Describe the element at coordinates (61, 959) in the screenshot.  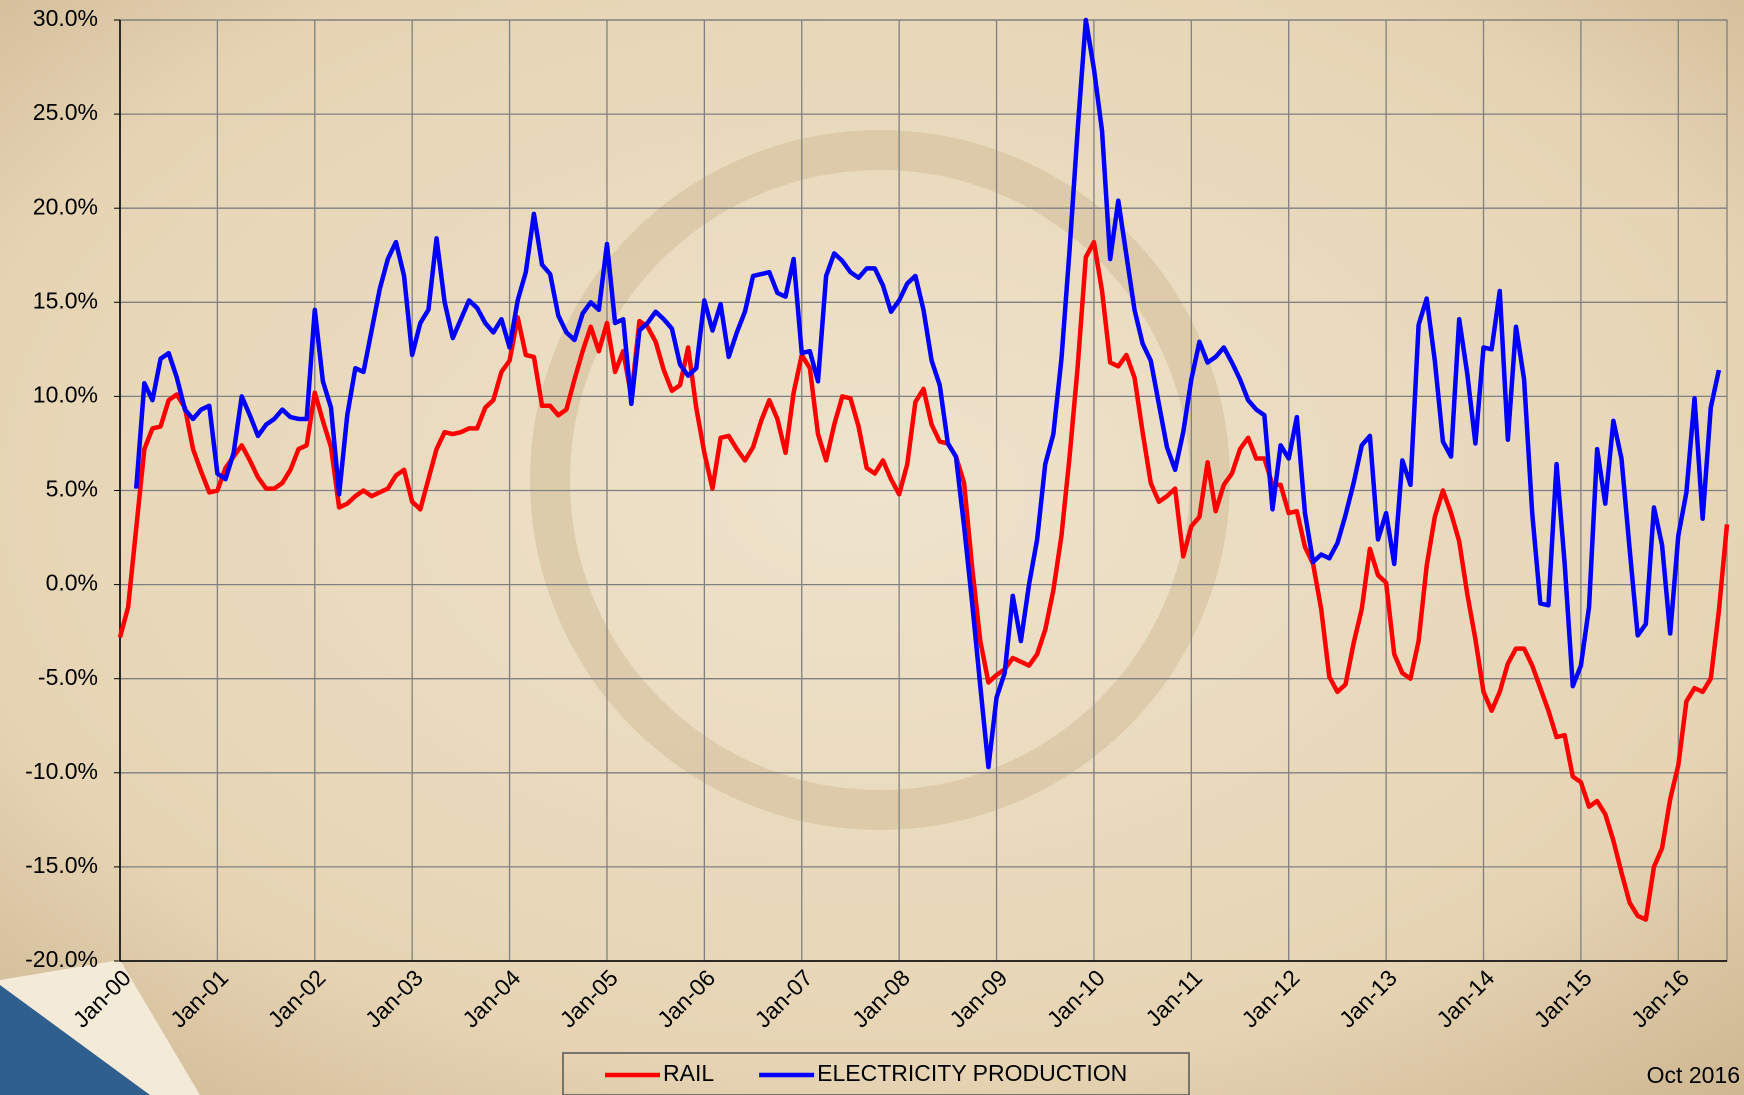
I see `y-tick-label: -20.0%` at that location.